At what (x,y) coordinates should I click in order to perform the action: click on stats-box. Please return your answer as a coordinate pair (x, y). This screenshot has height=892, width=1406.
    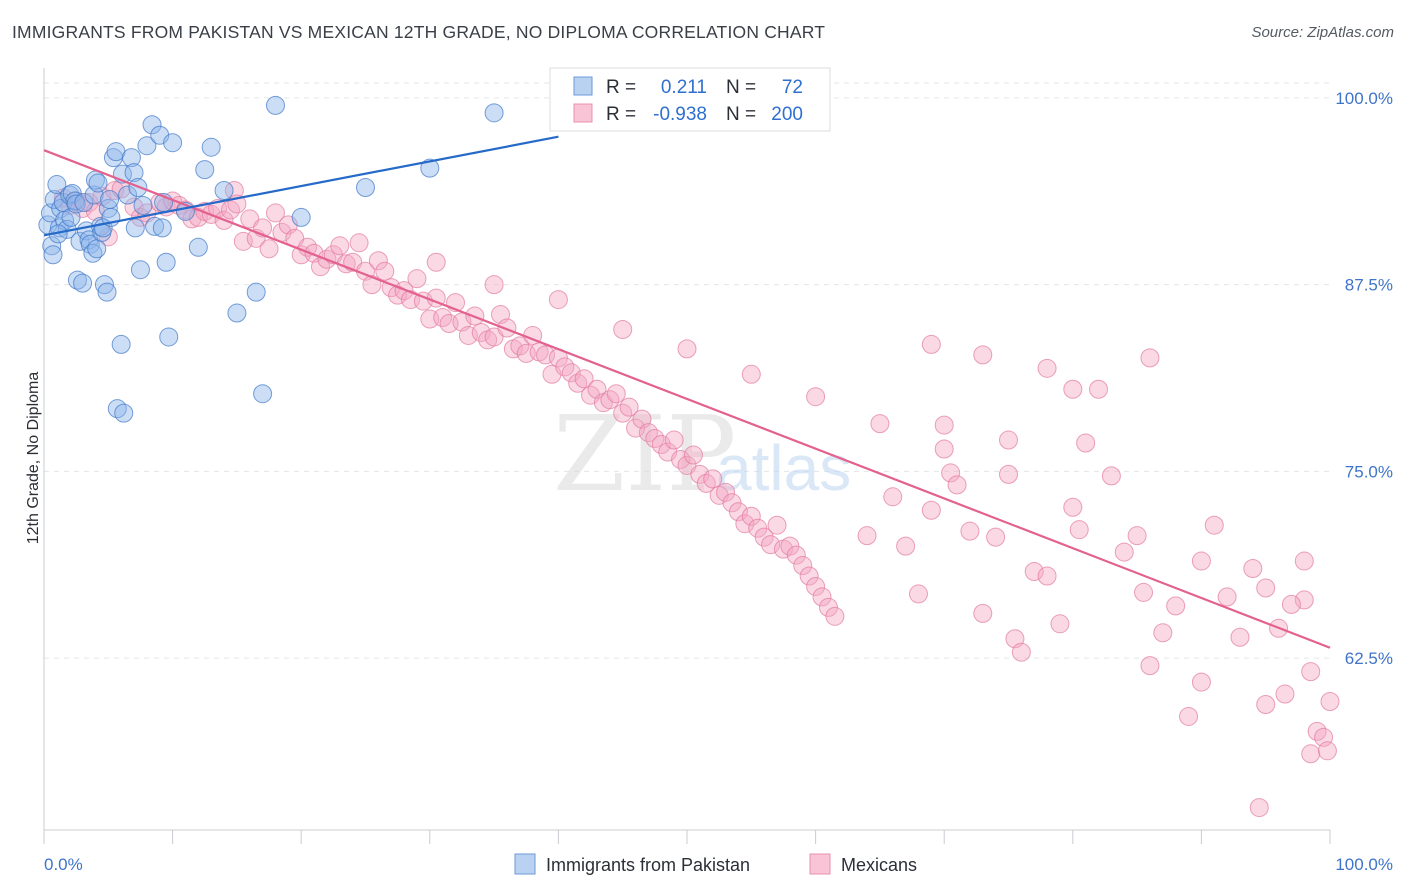
    Looking at the image, I should click on (690, 99).